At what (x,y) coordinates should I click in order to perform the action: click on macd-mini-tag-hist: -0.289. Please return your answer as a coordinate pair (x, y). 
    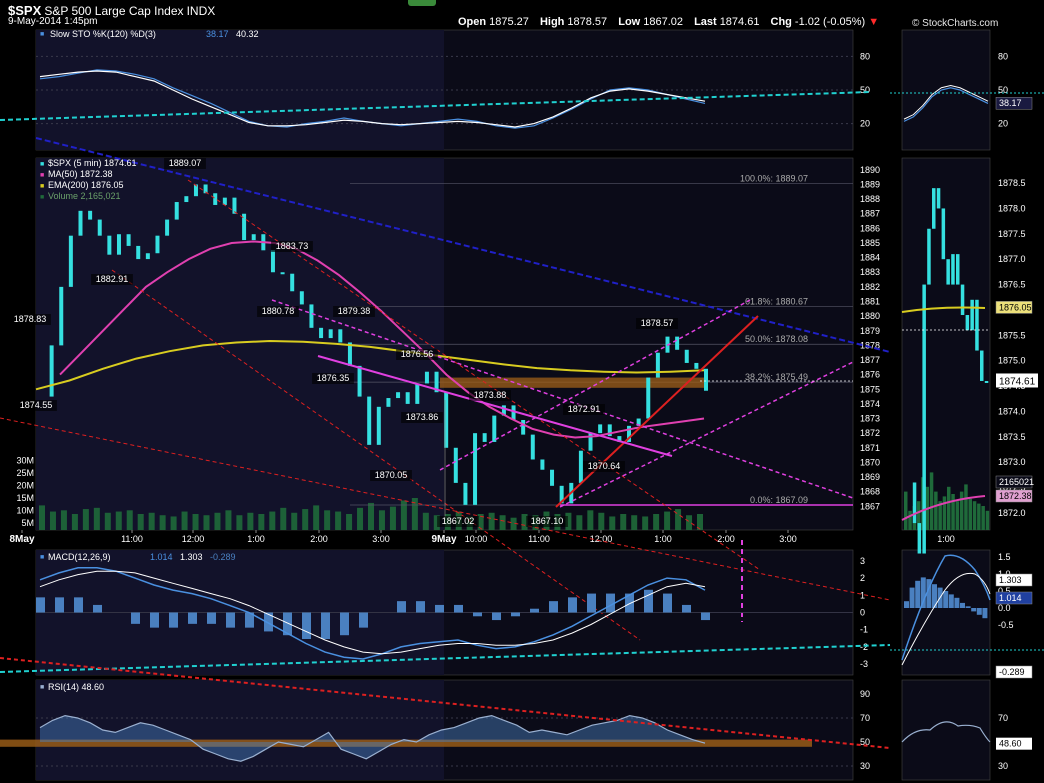
    Looking at the image, I should click on (1012, 672).